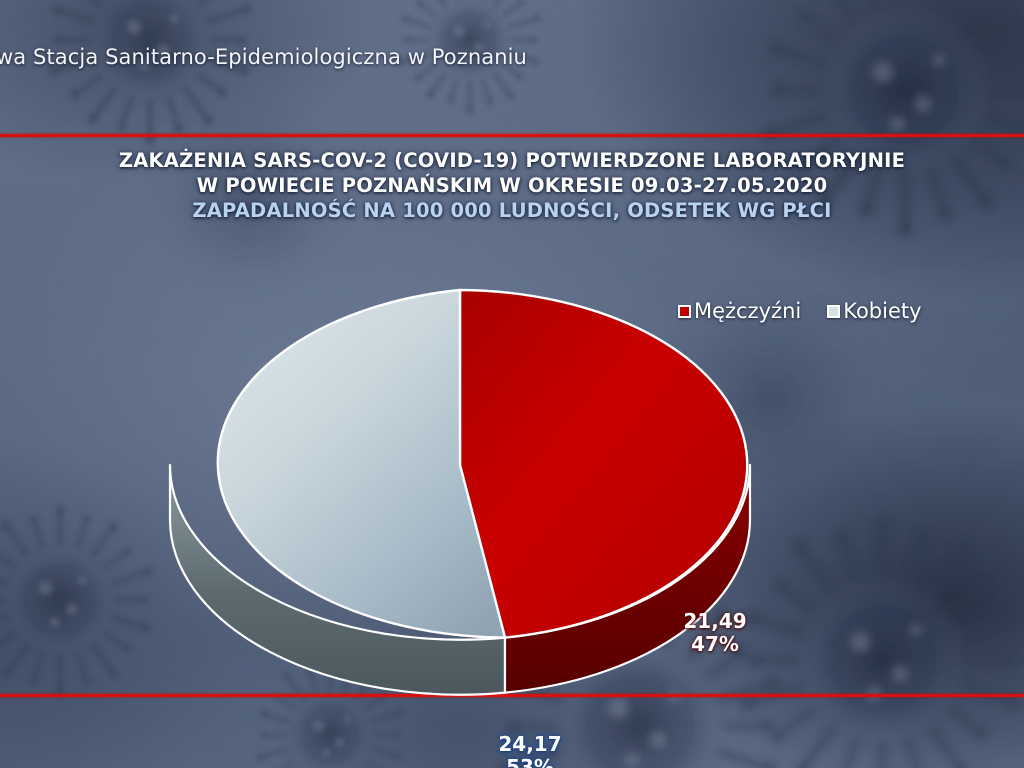 The image size is (1024, 768). What do you see at coordinates (882, 311) in the screenshot?
I see `legend-label-kobiety: Kobiety` at bounding box center [882, 311].